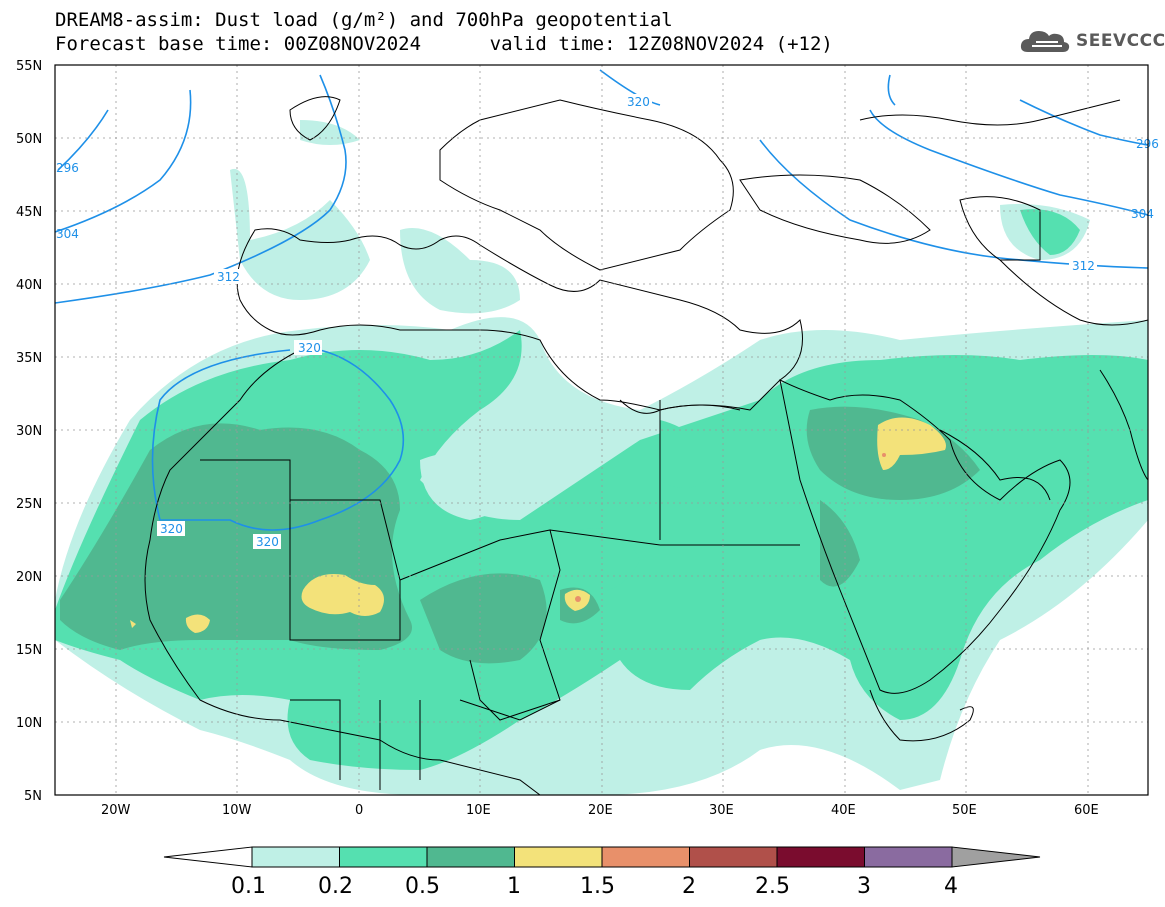 The image size is (1165, 907). Describe the element at coordinates (29, 212) in the screenshot. I see `lat-label: 45N` at that location.